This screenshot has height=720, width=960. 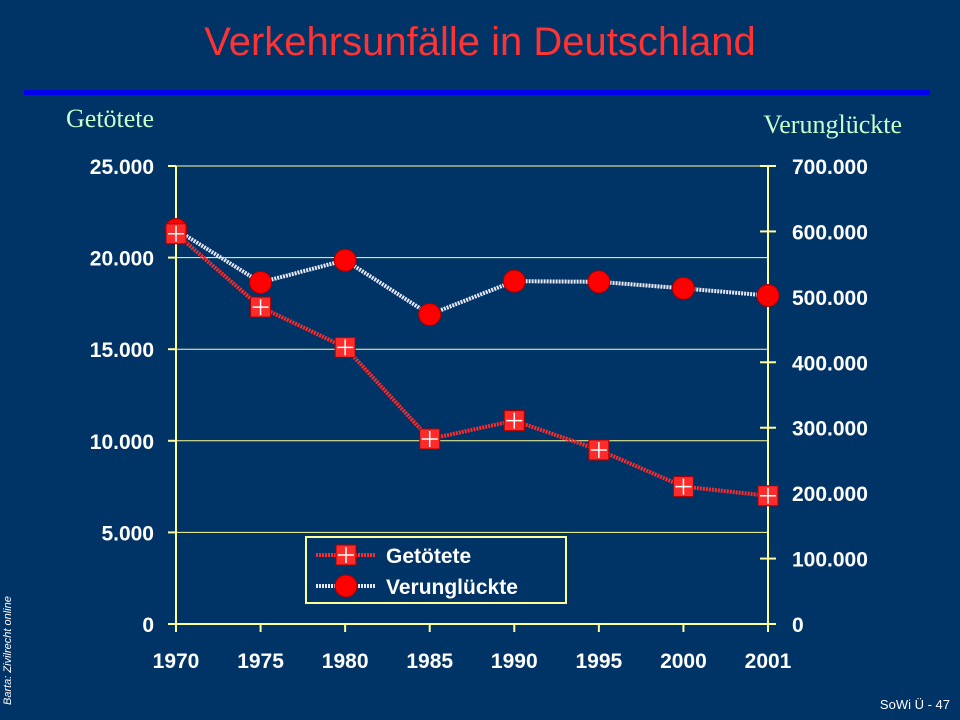 What do you see at coordinates (914, 704) in the screenshot?
I see `slide-number: SoWi Ü - 47` at bounding box center [914, 704].